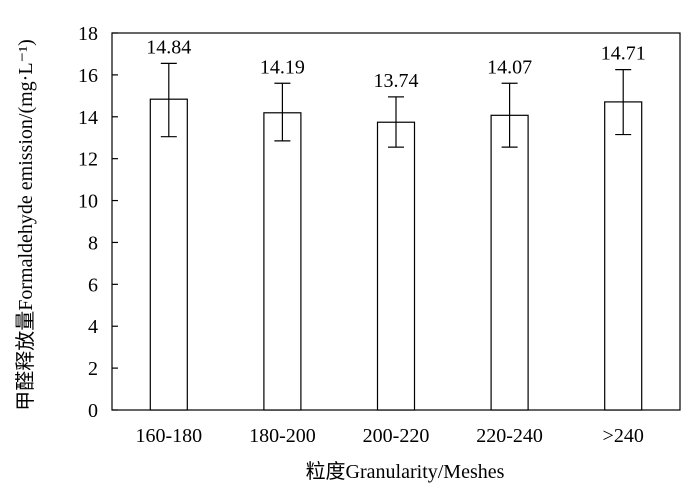 This screenshot has width=700, height=493. I want to click on y-axis: 0 2 4 6 8 10 12 14 16 18, so click(98, 222).